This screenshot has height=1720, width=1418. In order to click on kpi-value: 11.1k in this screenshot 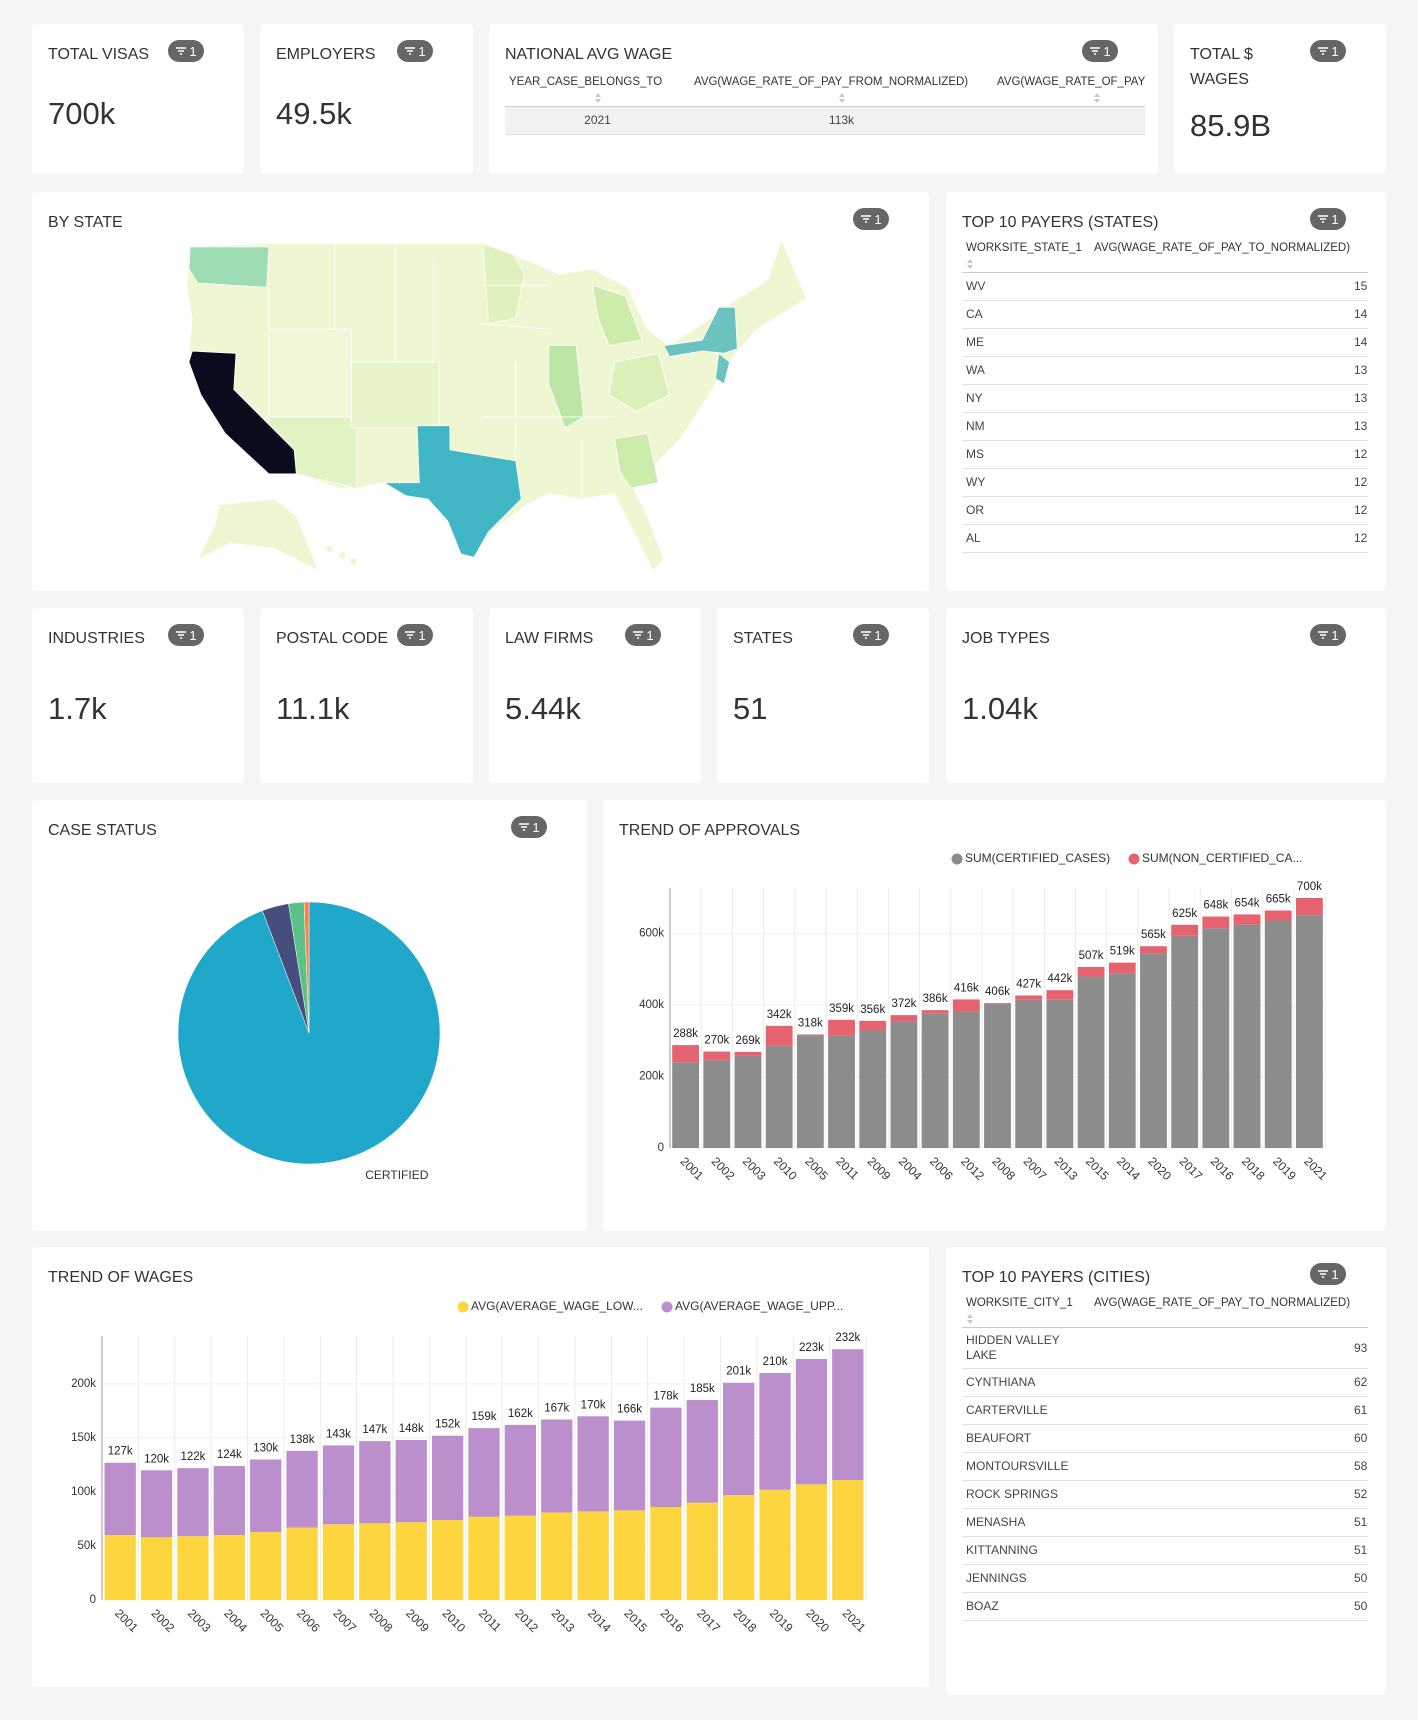, I will do `click(313, 708)`.